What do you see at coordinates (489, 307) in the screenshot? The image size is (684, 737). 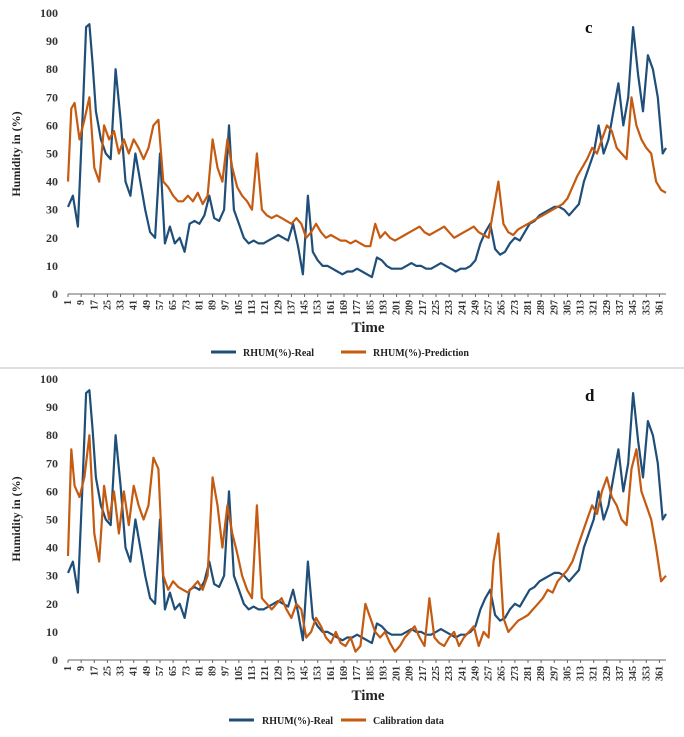 I see `x-tick-label: 257` at bounding box center [489, 307].